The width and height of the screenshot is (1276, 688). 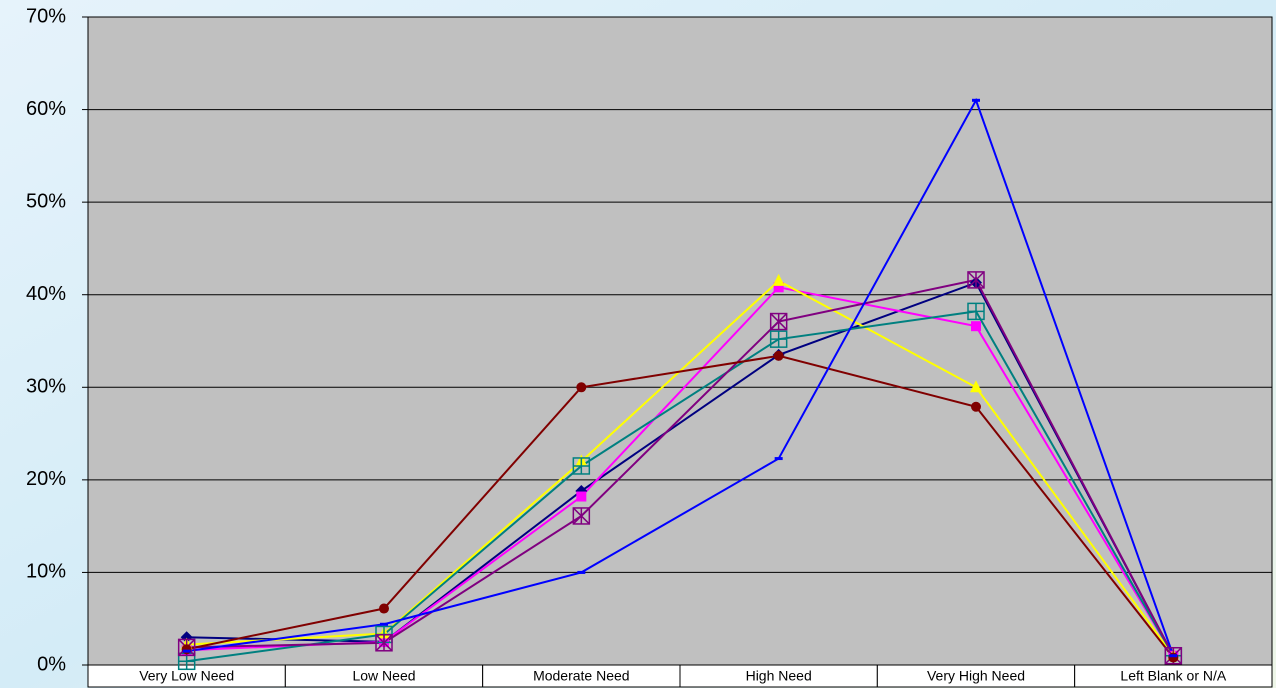 What do you see at coordinates (46, 479) in the screenshot?
I see `y-tick-label: 20%` at bounding box center [46, 479].